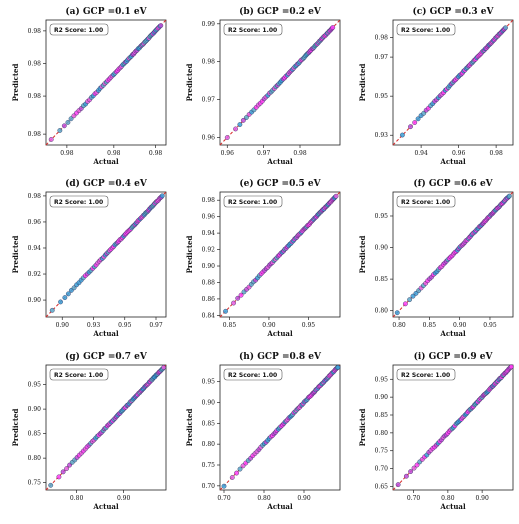 The width and height of the screenshot is (519, 524). What do you see at coordinates (94, 325) in the screenshot?
I see `x-tick-label: 0.93` at bounding box center [94, 325].